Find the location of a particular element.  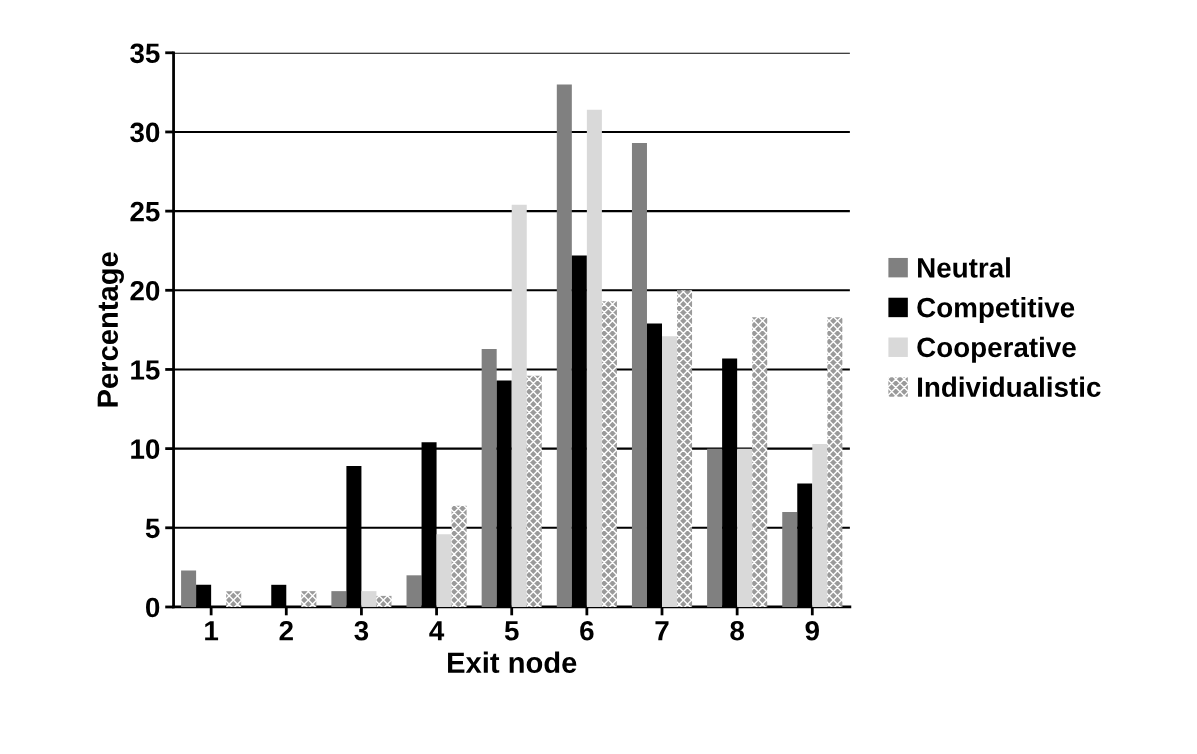

y-tick-label: 35 is located at coordinates (145, 53).